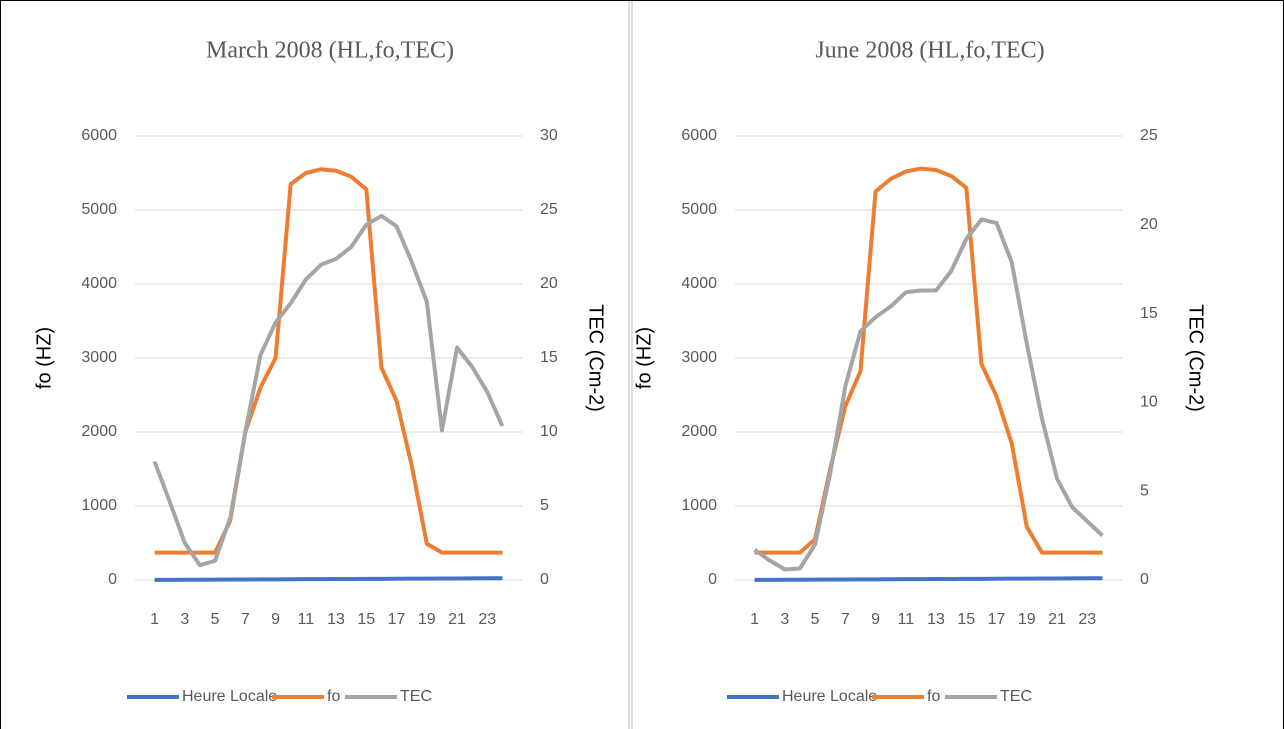 The height and width of the screenshot is (729, 1284). Describe the element at coordinates (330, 51) in the screenshot. I see `chart-title: March 2008 (HL,fo,TEC)` at that location.